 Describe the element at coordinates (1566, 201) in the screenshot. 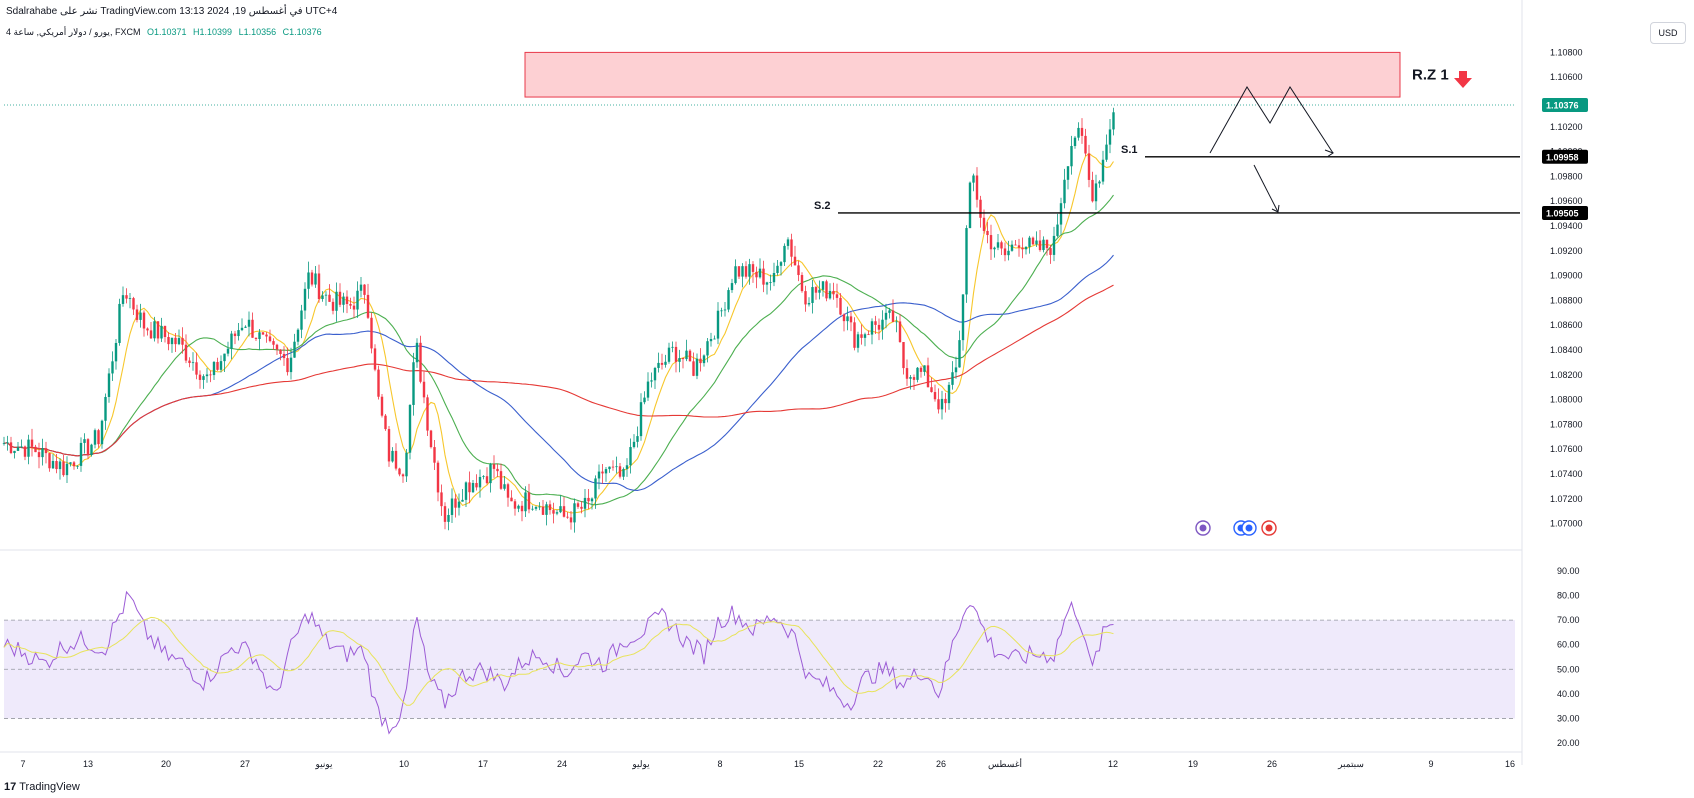

I see `price-tick-label: 1.09600` at that location.